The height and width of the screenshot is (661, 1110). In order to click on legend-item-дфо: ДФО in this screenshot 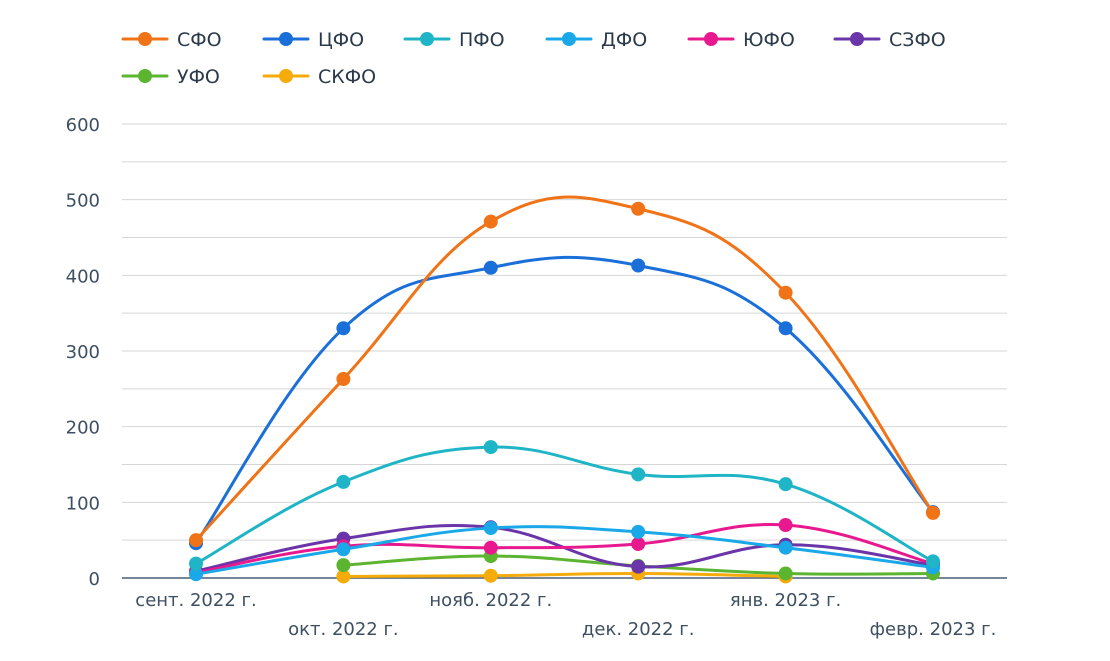, I will do `click(596, 40)`.